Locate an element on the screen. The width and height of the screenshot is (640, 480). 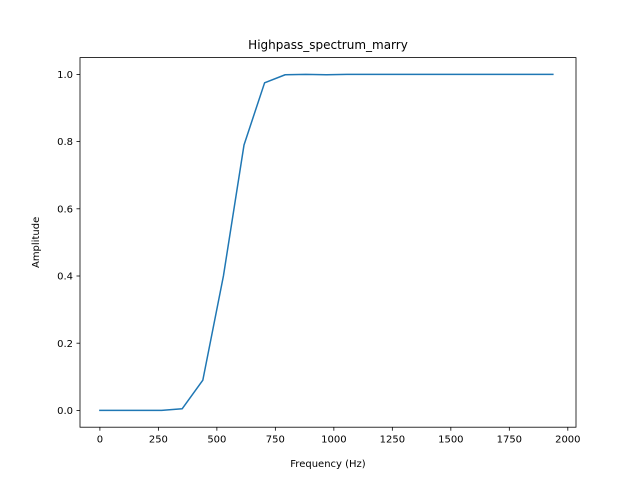
x-tick-label: 500 is located at coordinates (216, 440).